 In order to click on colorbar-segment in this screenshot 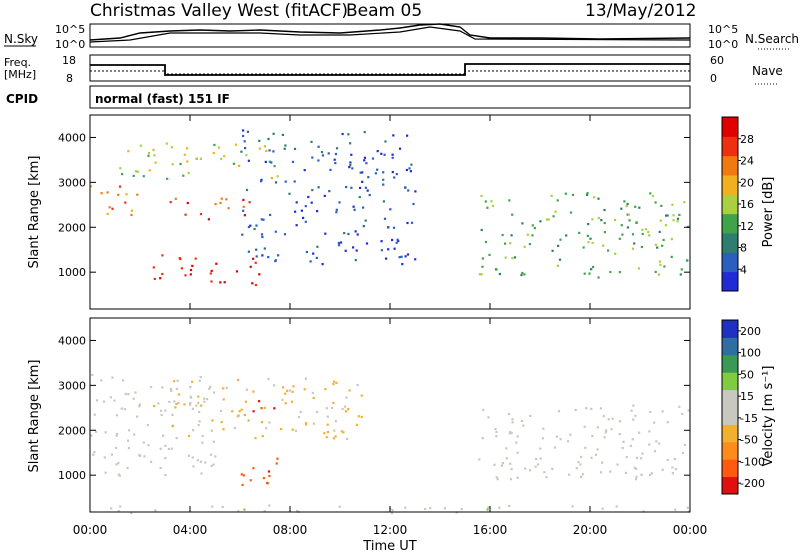, I will do `click(730, 416)`.